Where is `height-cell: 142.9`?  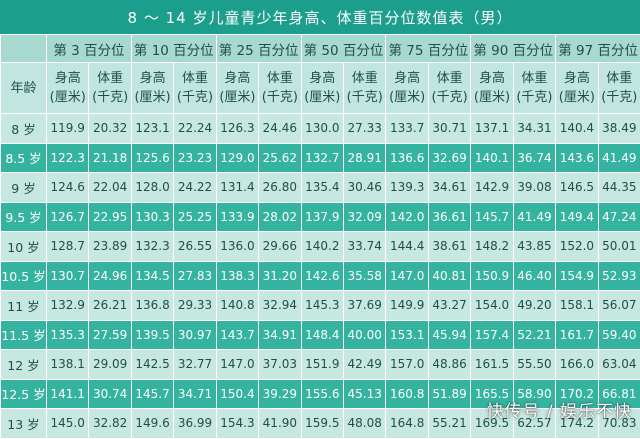
height-cell: 142.9 is located at coordinates (492, 188).